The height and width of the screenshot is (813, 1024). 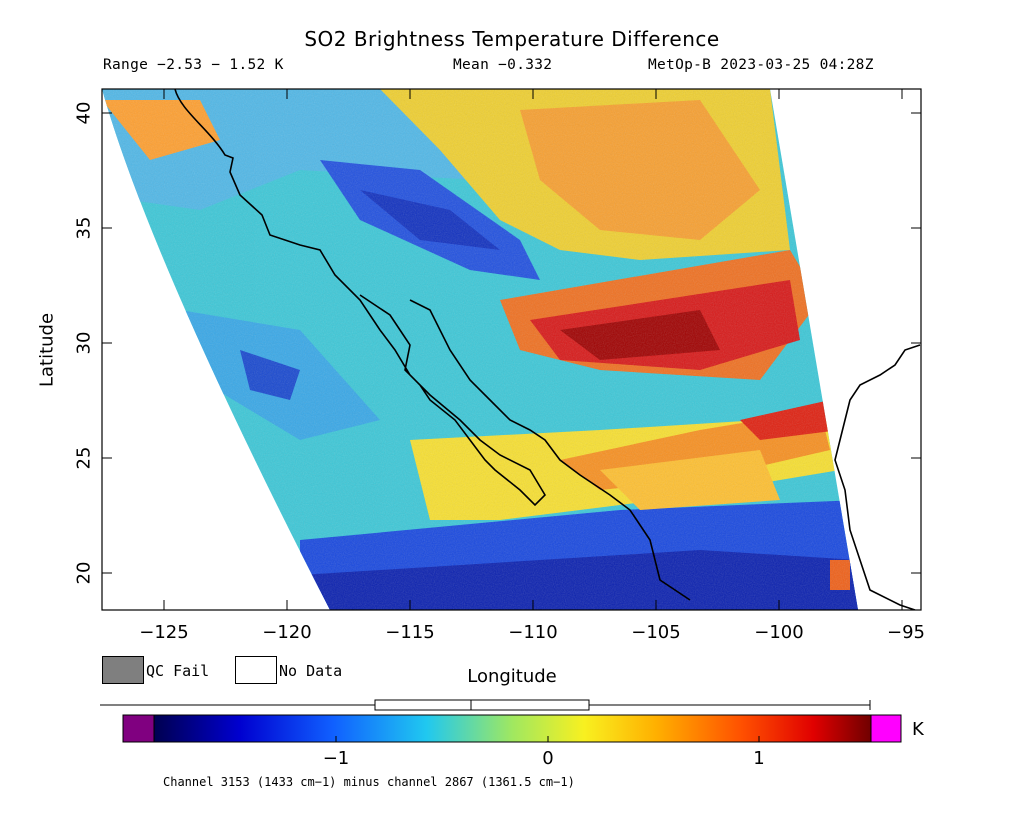 I want to click on x-tick-label: −100, so click(x=779, y=632).